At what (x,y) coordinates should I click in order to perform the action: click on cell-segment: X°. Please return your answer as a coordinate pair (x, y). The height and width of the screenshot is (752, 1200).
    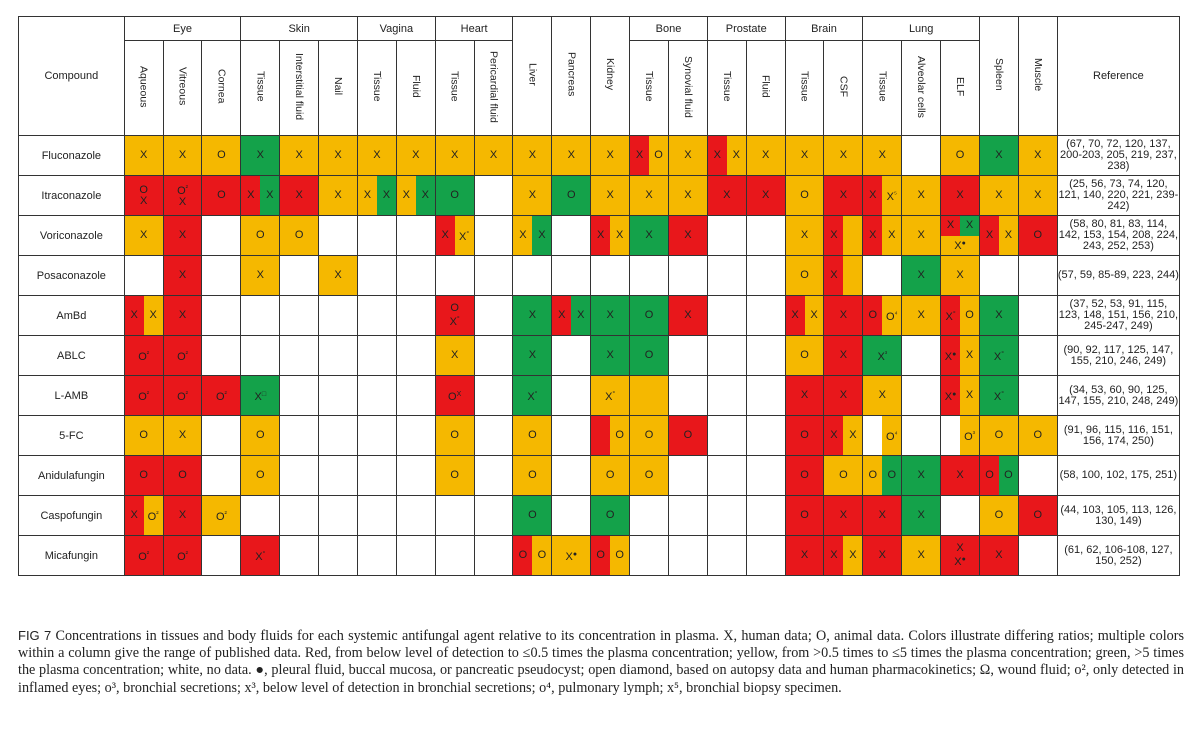
    Looking at the image, I should click on (532, 395).